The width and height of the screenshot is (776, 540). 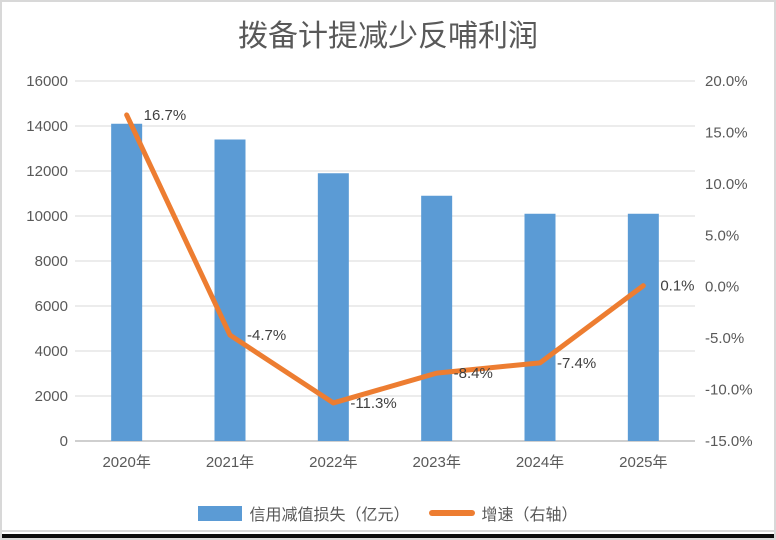 What do you see at coordinates (329, 515) in the screenshot?
I see `bar-series-legend-label: 信用减值损失（亿元）` at bounding box center [329, 515].